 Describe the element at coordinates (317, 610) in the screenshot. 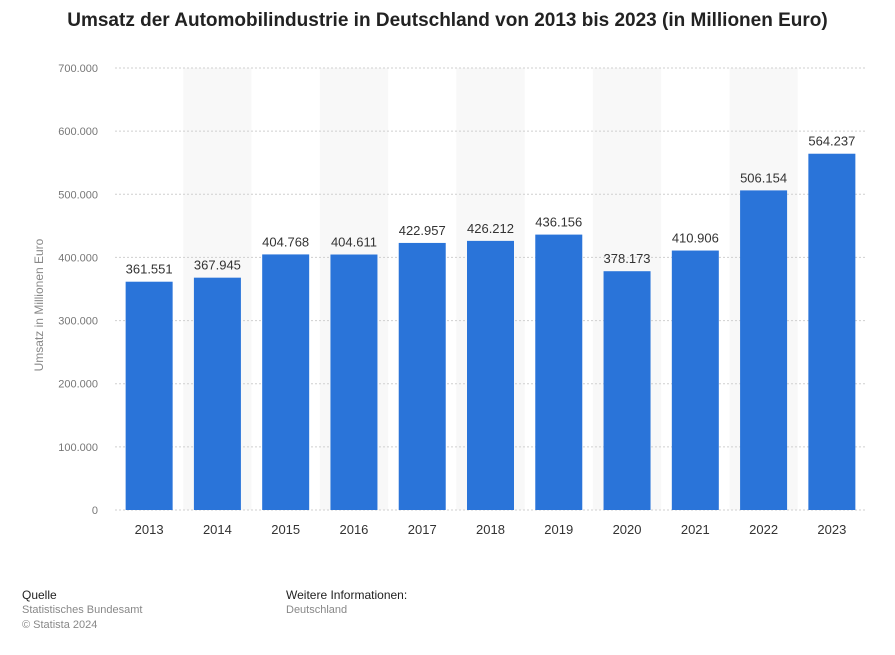

I see `info-value: Deutschland` at that location.